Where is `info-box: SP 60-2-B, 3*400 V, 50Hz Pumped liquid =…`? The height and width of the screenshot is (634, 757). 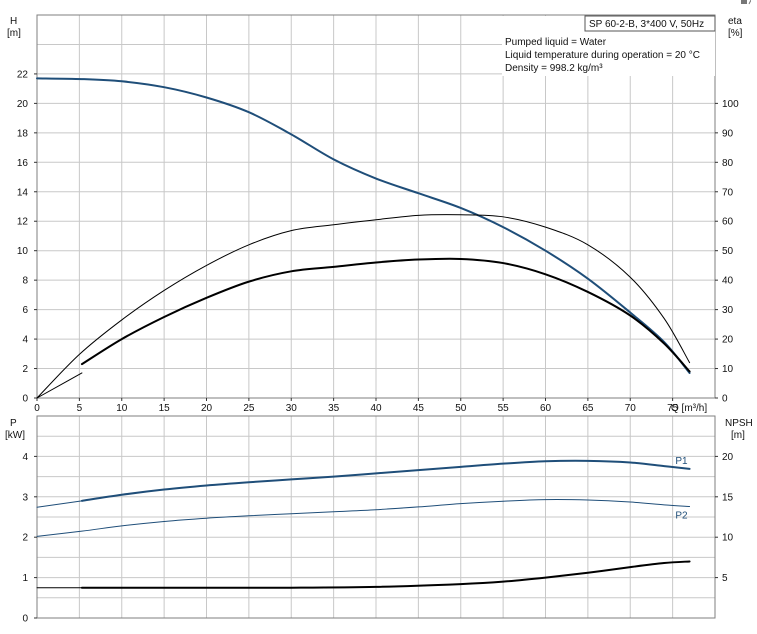
info-box: SP 60-2-B, 3*400 V, 50Hz Pumped liquid =… is located at coordinates (609, 45).